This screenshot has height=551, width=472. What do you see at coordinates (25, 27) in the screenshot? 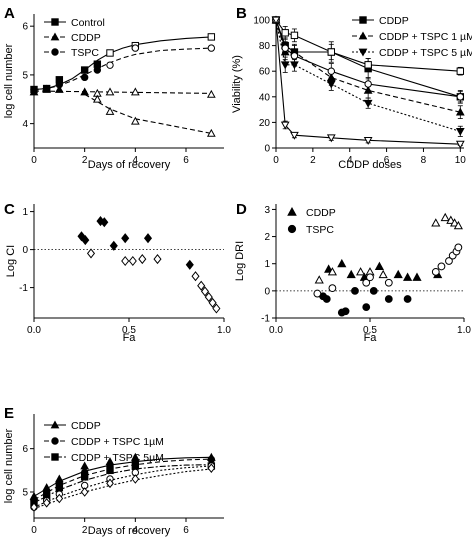
I see `y-tick-label: 6` at bounding box center [25, 27].